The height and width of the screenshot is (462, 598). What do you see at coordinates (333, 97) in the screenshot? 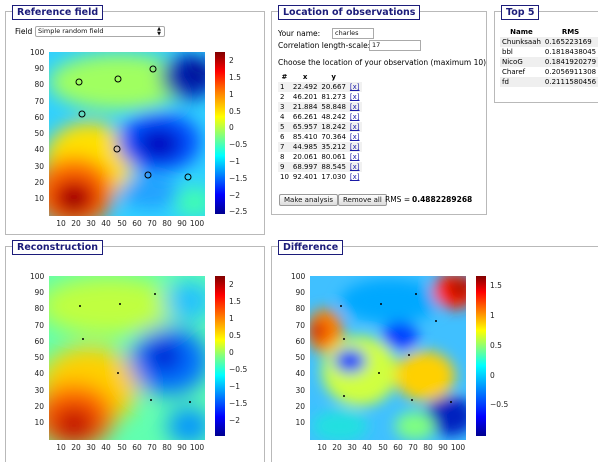
I see `obs-y: 81.273` at bounding box center [333, 97].